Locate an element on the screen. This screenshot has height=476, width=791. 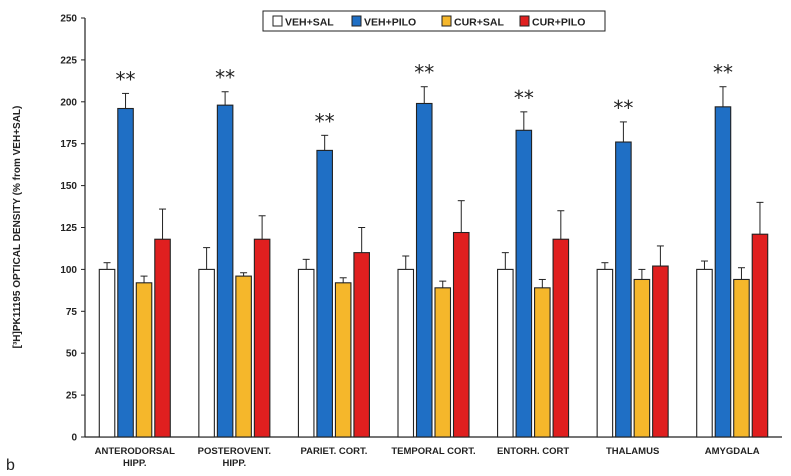
x-category-label: TEMPORAL CORT. is located at coordinates (433, 451).